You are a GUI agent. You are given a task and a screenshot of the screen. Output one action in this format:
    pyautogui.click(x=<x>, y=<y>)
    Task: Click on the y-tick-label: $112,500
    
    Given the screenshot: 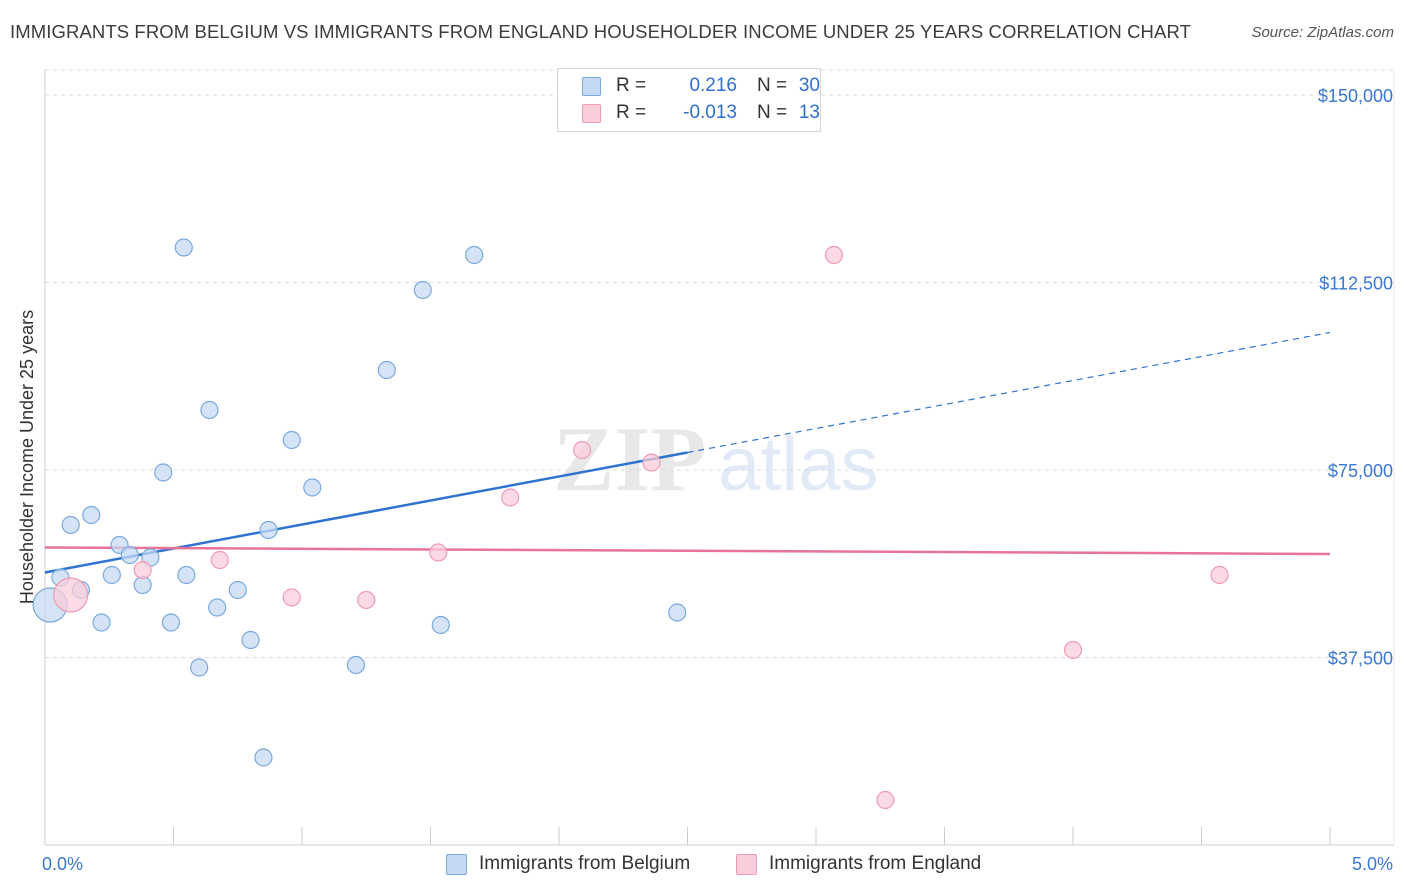 What is the action you would take?
    pyautogui.click(x=1356, y=284)
    